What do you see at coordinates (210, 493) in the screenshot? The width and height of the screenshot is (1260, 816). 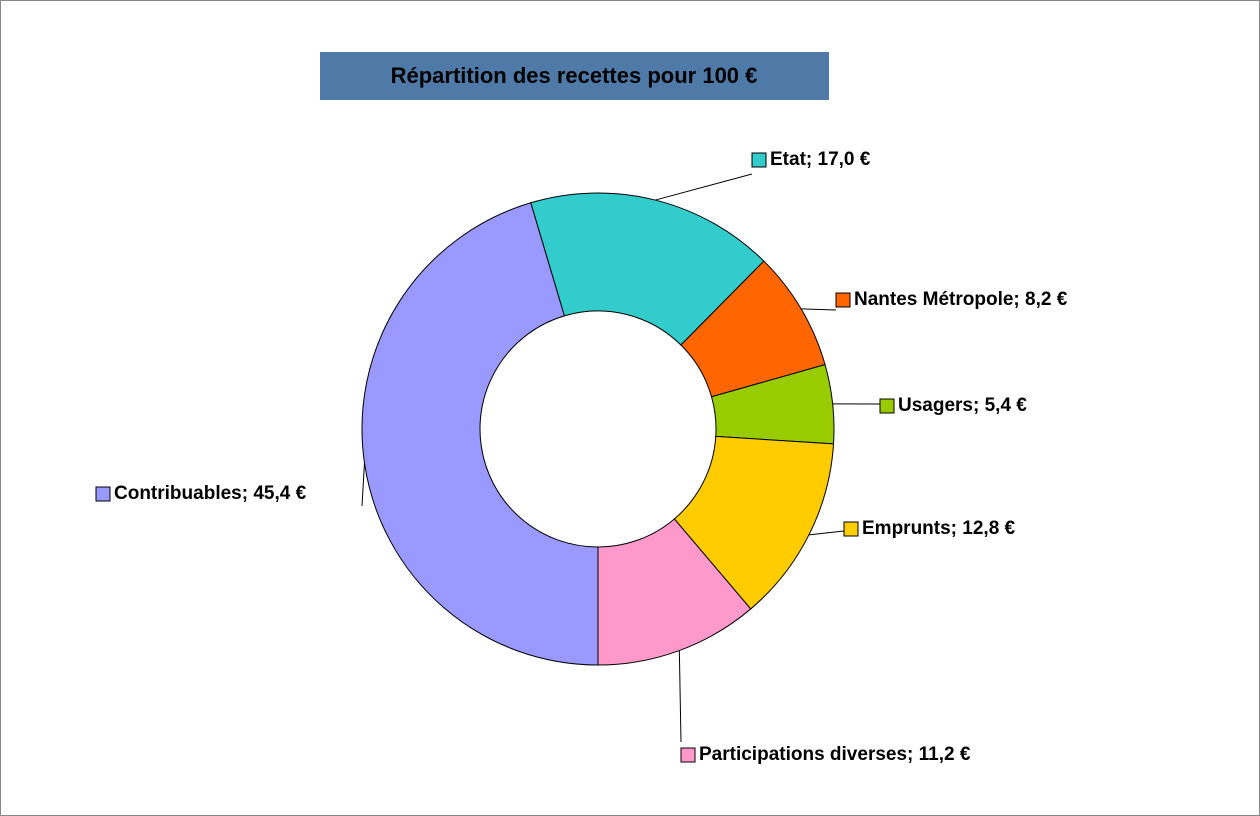 I see `data-label: Contribuables; 45,4 €` at bounding box center [210, 493].